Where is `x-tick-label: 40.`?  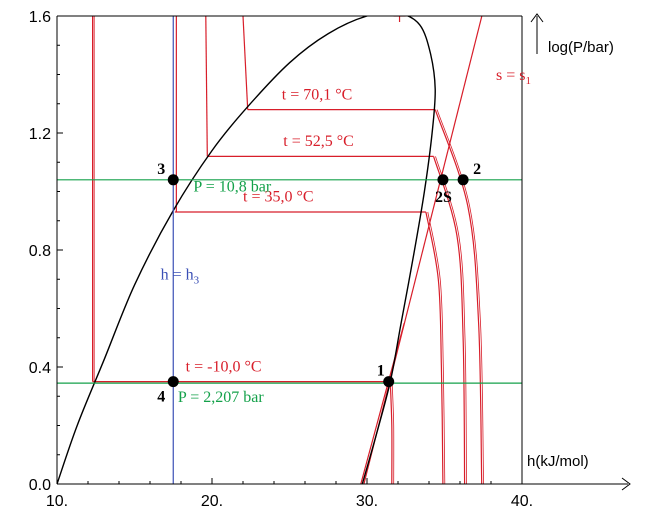 x-tick-label: 40. is located at coordinates (522, 501).